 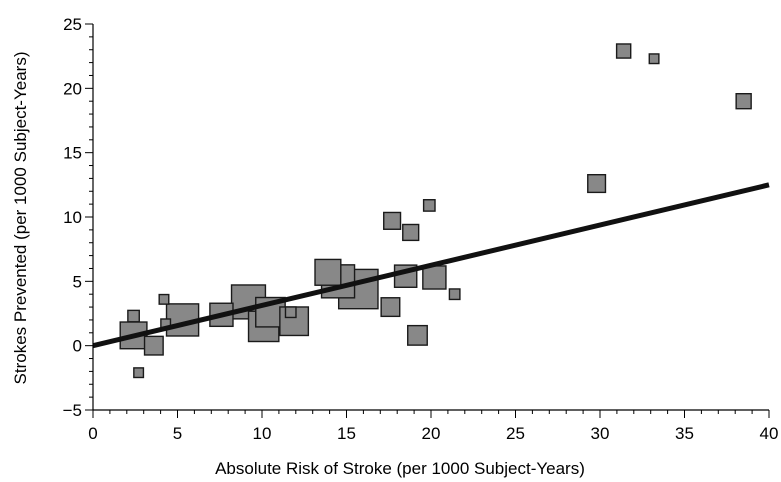 I want to click on x-tick-label: 0, so click(x=92, y=433).